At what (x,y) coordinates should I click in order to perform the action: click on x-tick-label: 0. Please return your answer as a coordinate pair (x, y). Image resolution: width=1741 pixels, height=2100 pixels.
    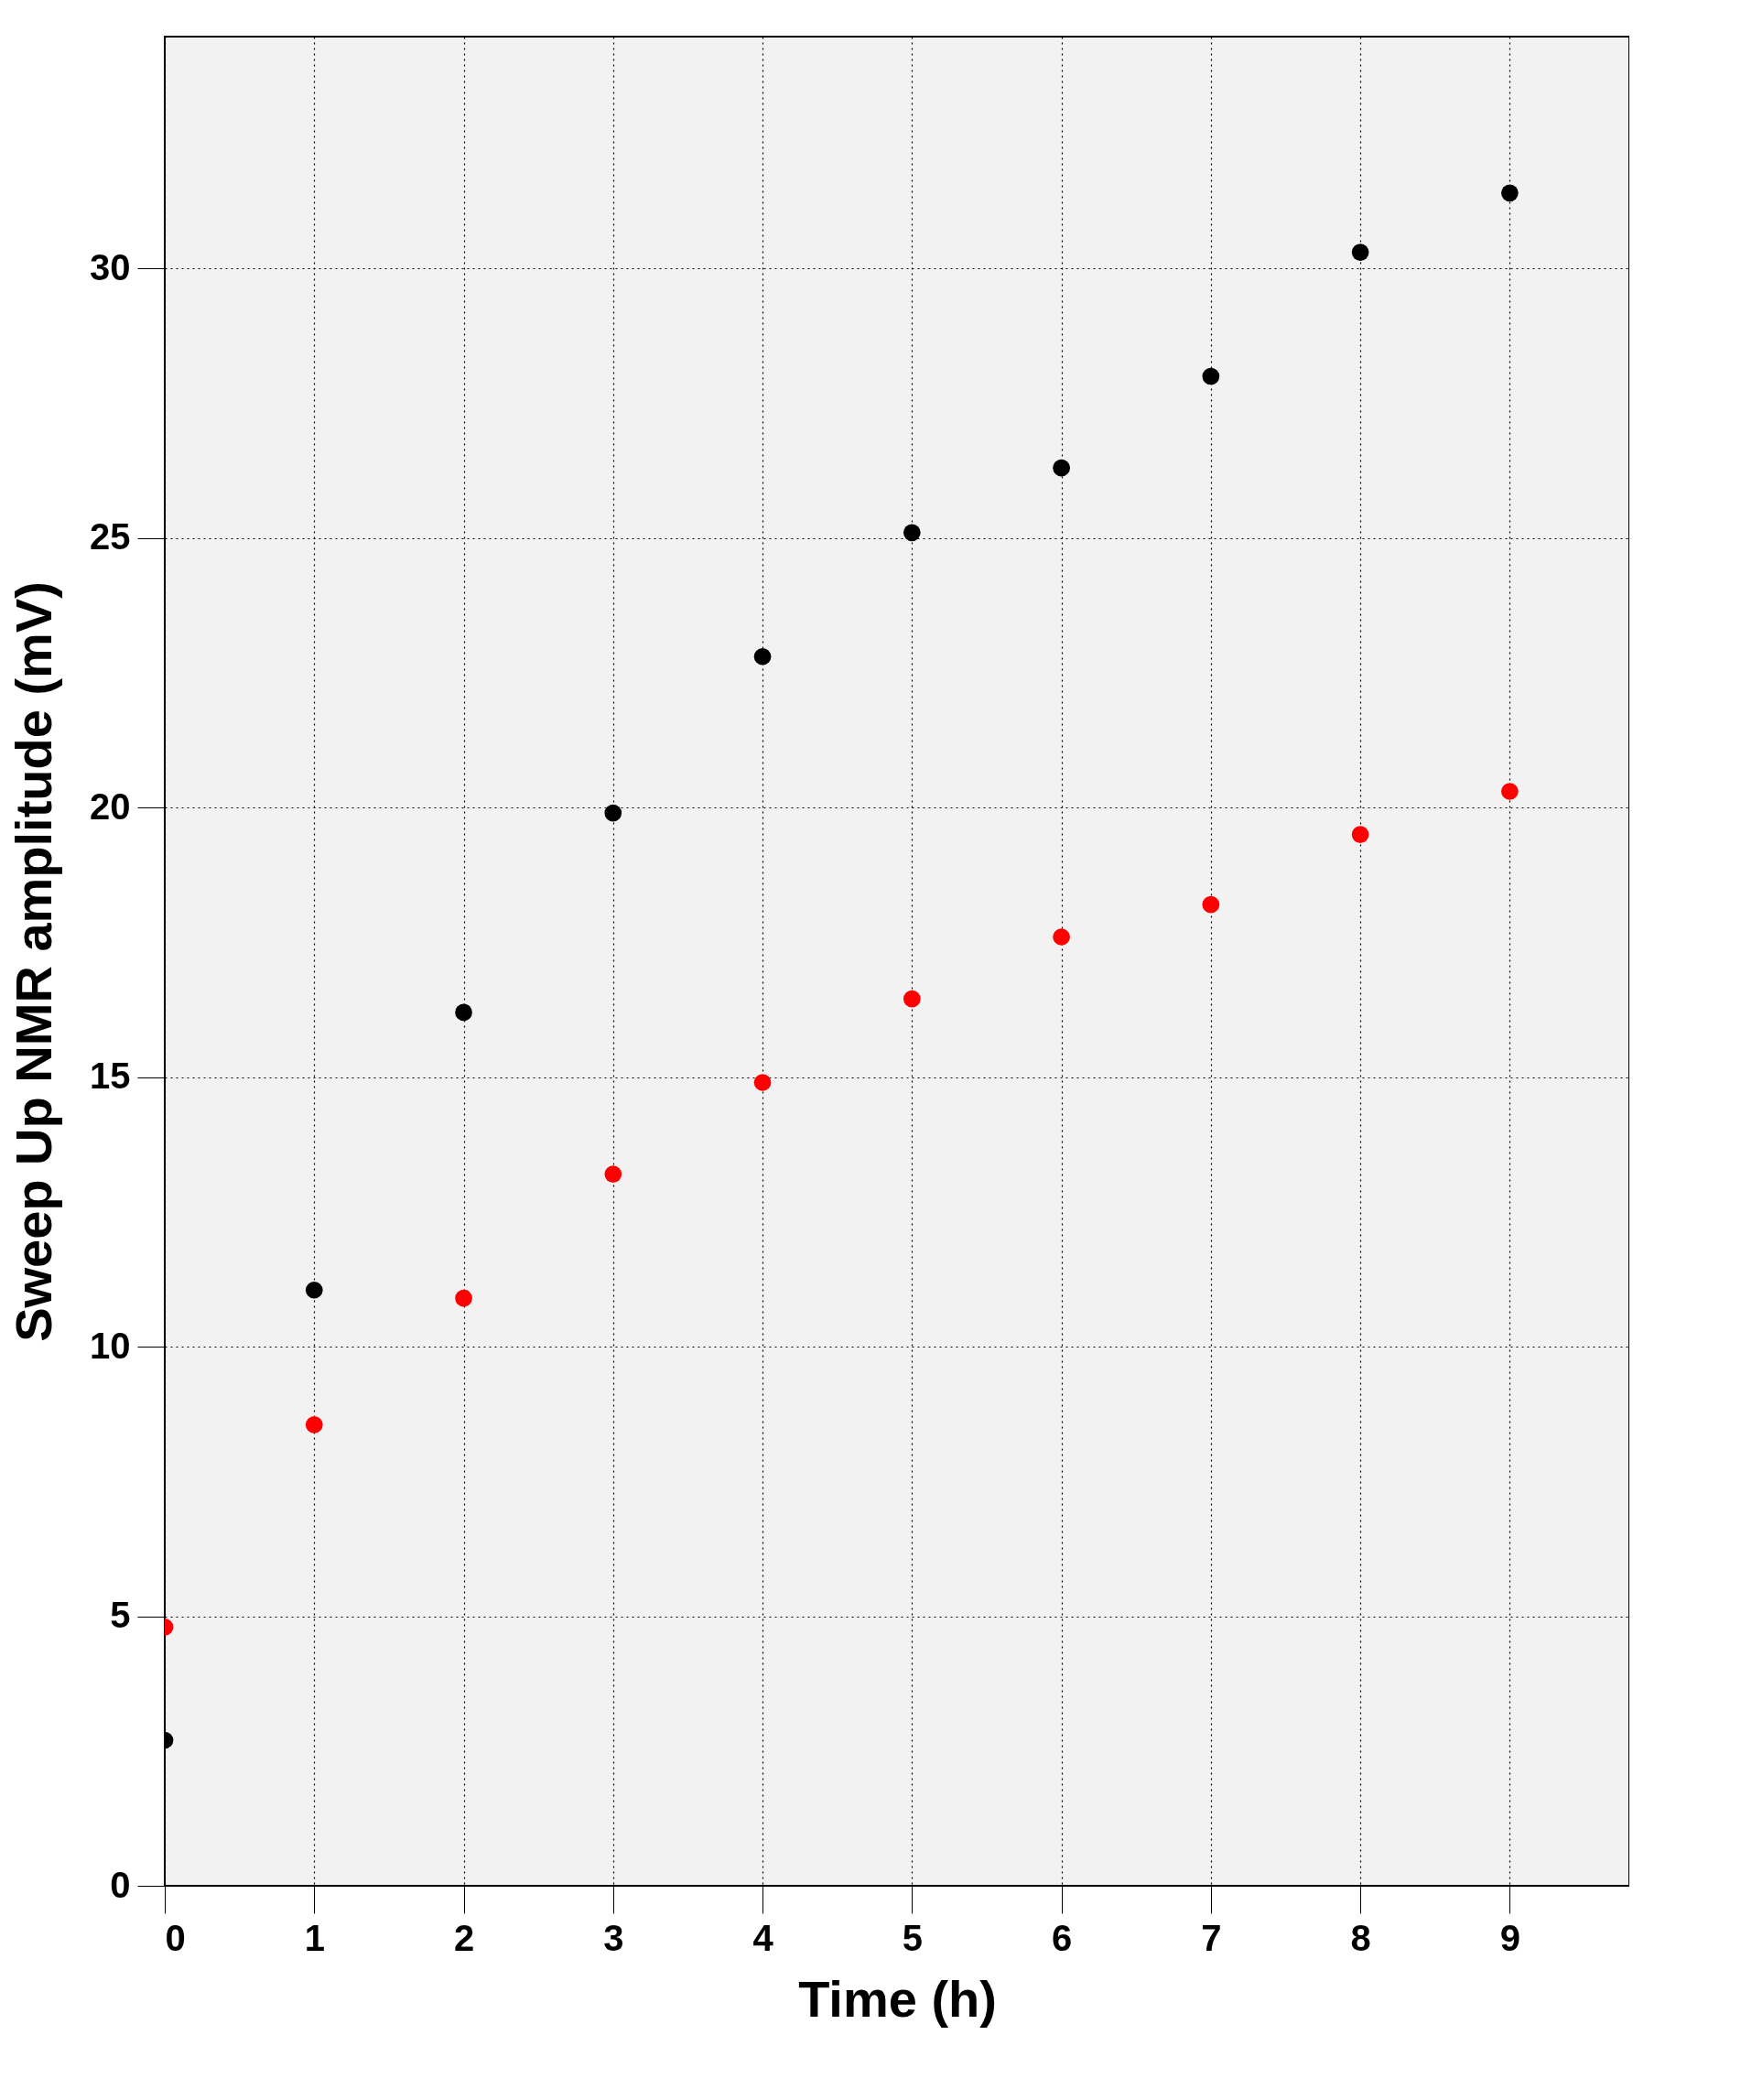
    Looking at the image, I should click on (175, 1938).